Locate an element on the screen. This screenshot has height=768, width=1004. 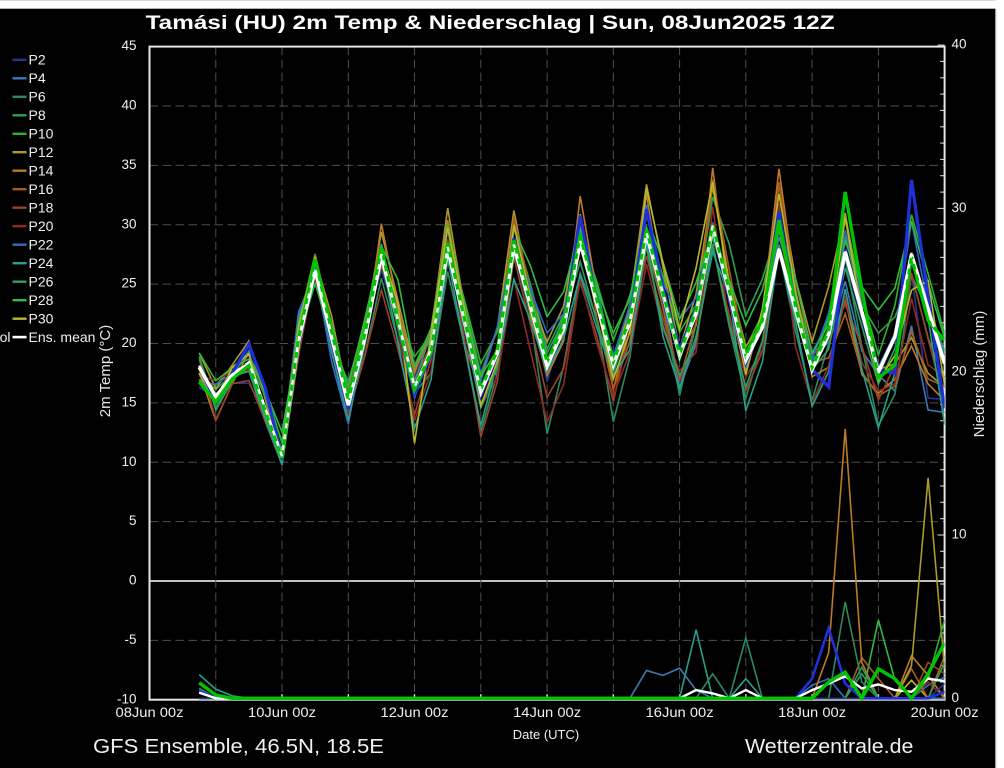
svg-text: 5 is located at coordinates (133, 520).